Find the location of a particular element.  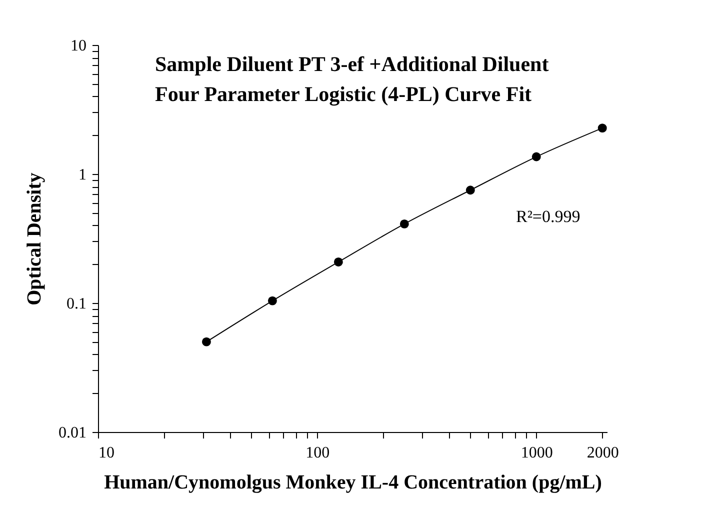

x-tick-label: 2000 is located at coordinates (602, 453).